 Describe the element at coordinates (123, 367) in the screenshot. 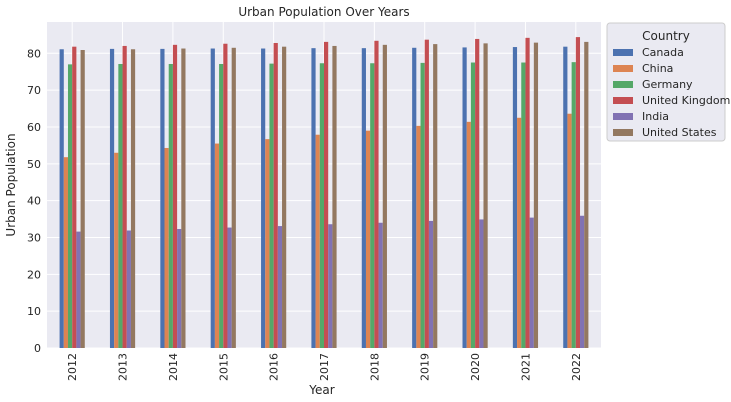

I see `x-tick-label: 2013` at that location.